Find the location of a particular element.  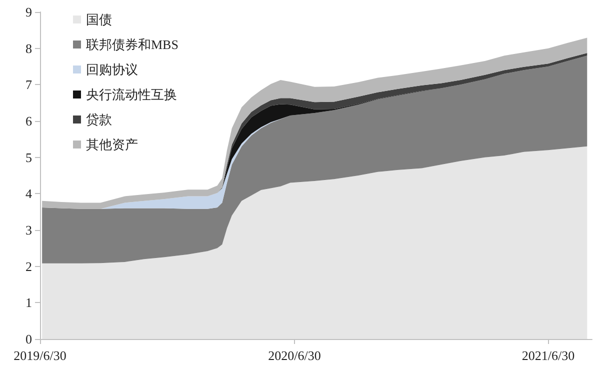

y-tick-label: 0 is located at coordinates (29, 339).